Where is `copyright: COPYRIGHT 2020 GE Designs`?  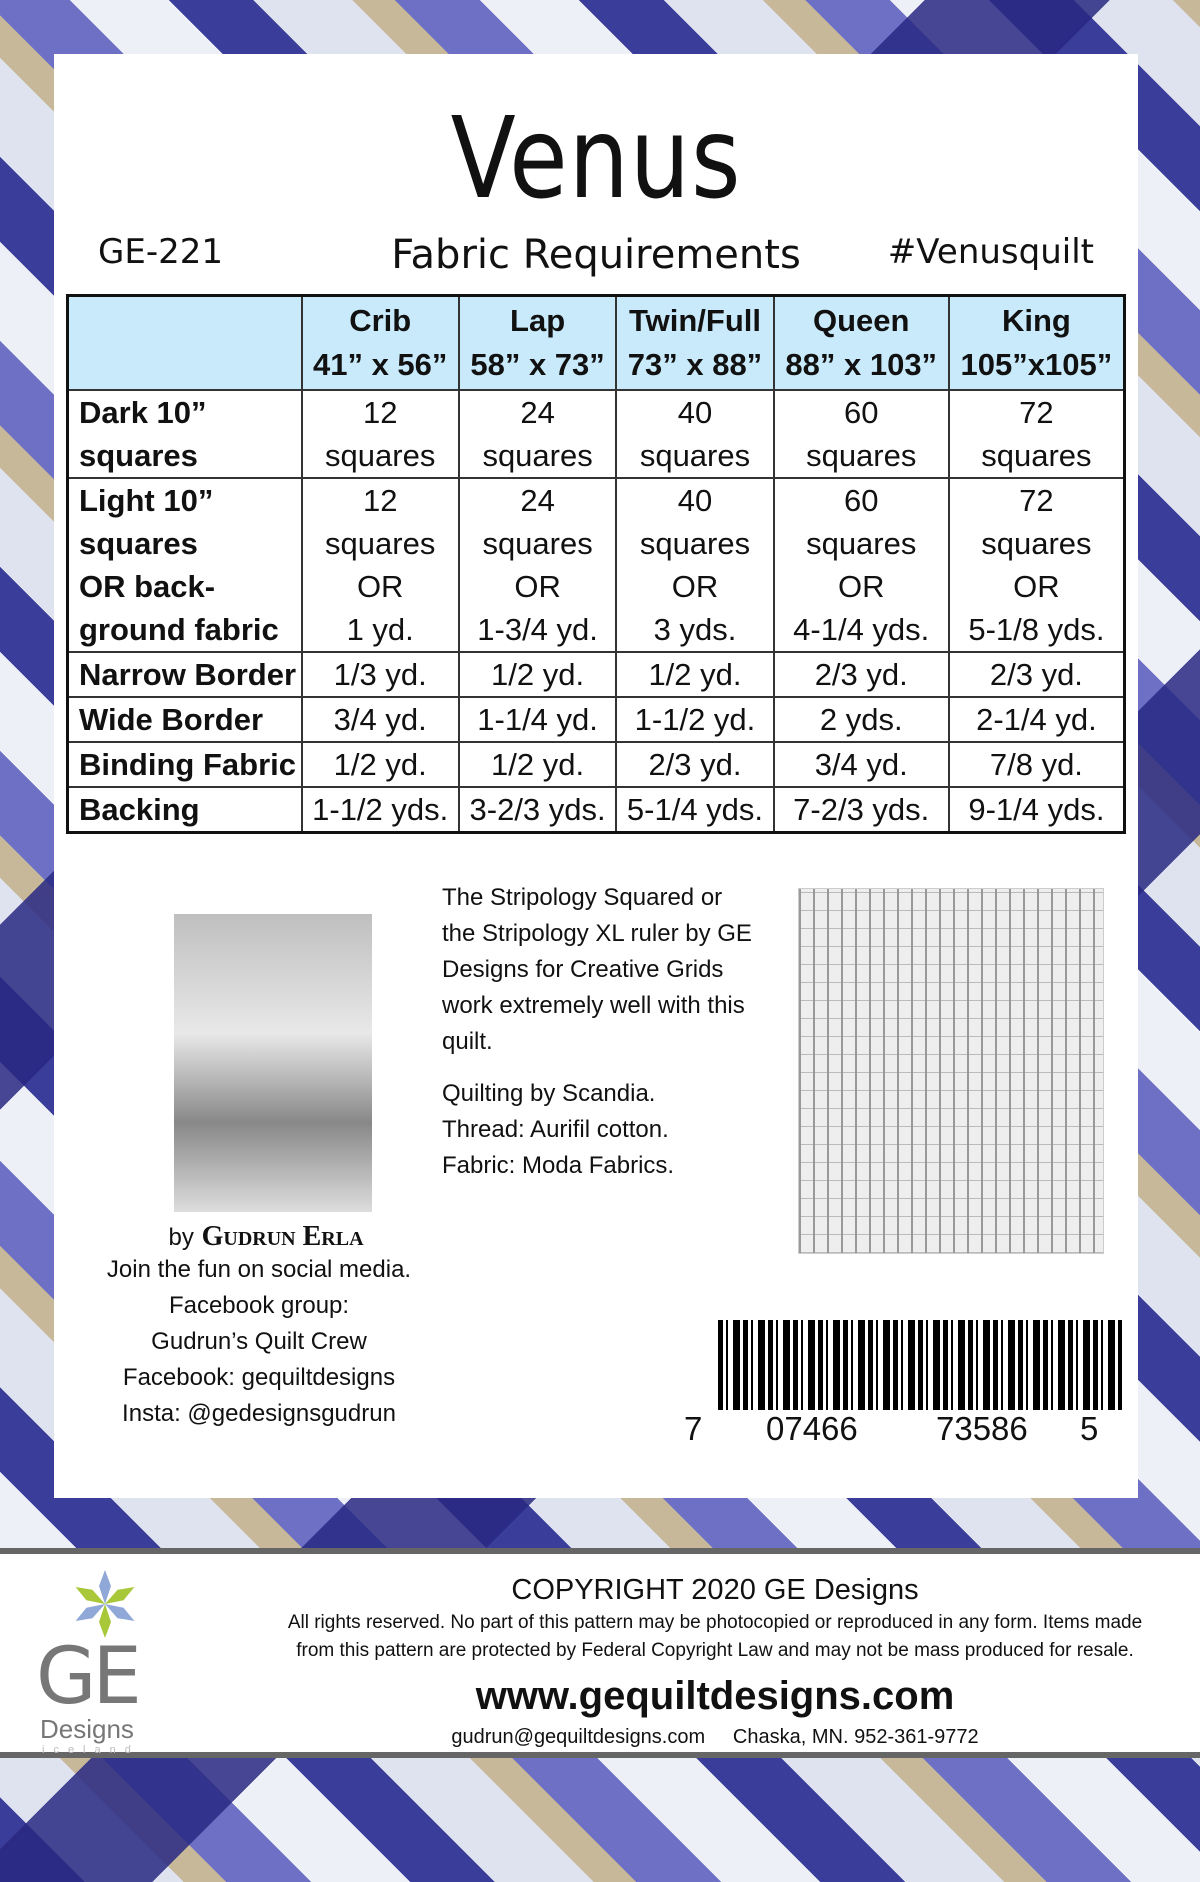 copyright: COPYRIGHT 2020 GE Designs is located at coordinates (715, 1590).